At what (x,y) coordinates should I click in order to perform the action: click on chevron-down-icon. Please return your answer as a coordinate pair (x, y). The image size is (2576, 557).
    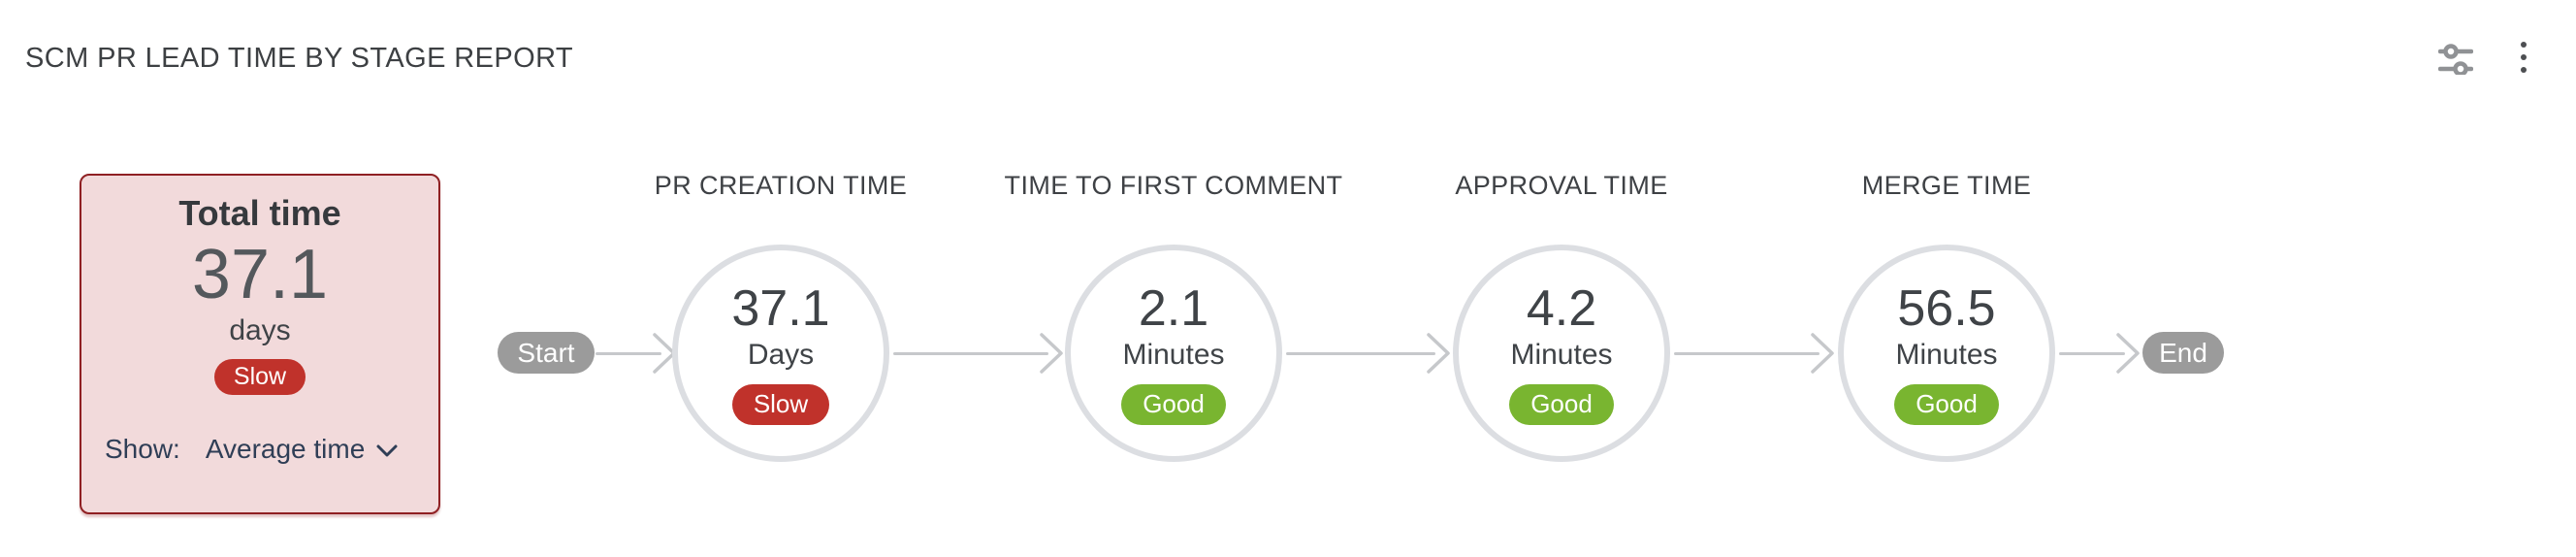
    Looking at the image, I should click on (387, 449).